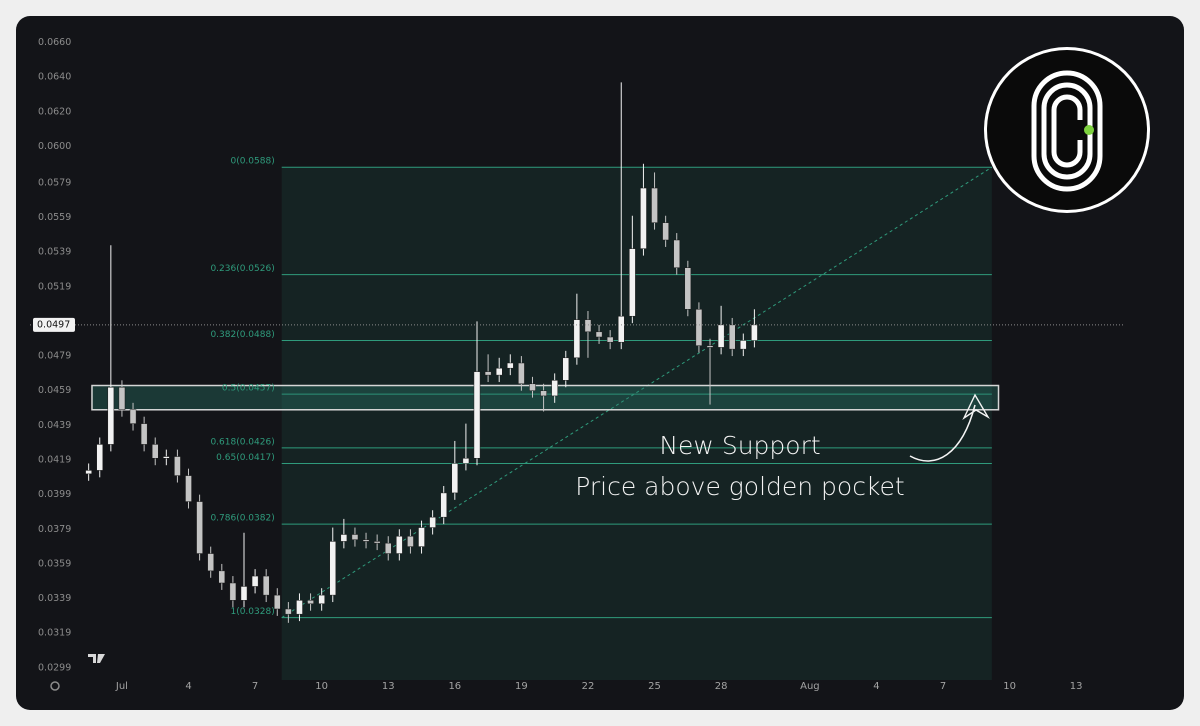 The height and width of the screenshot is (726, 1200). Describe the element at coordinates (54, 529) in the screenshot. I see `y-tick-label: 0.0379` at that location.